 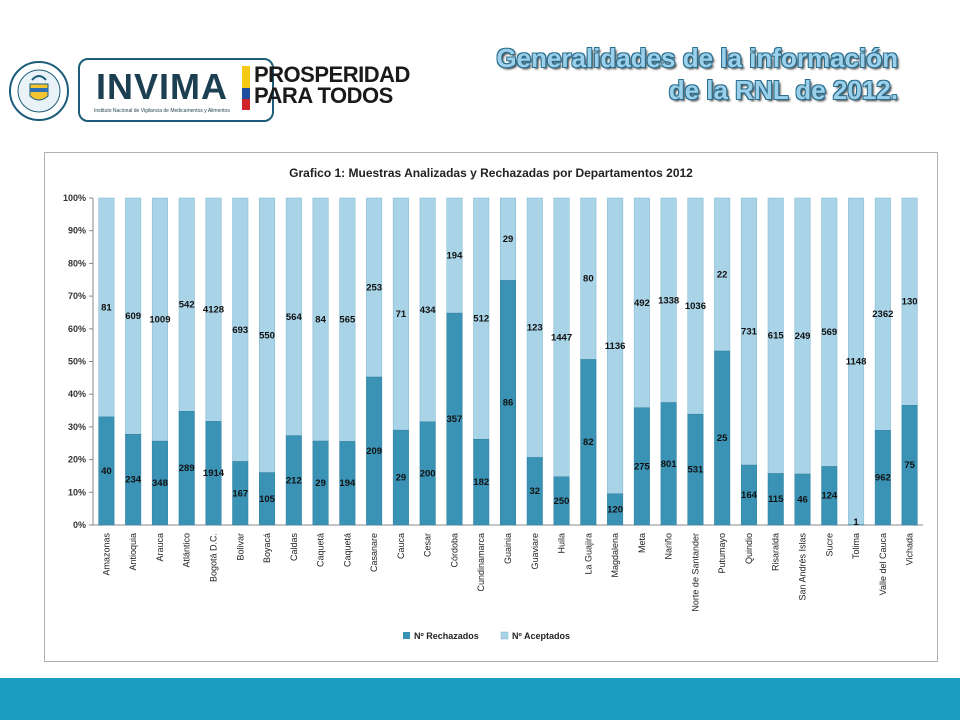 What do you see at coordinates (323, 95) in the screenshot?
I see `prosperidad-line2: PARA TODOS` at bounding box center [323, 95].